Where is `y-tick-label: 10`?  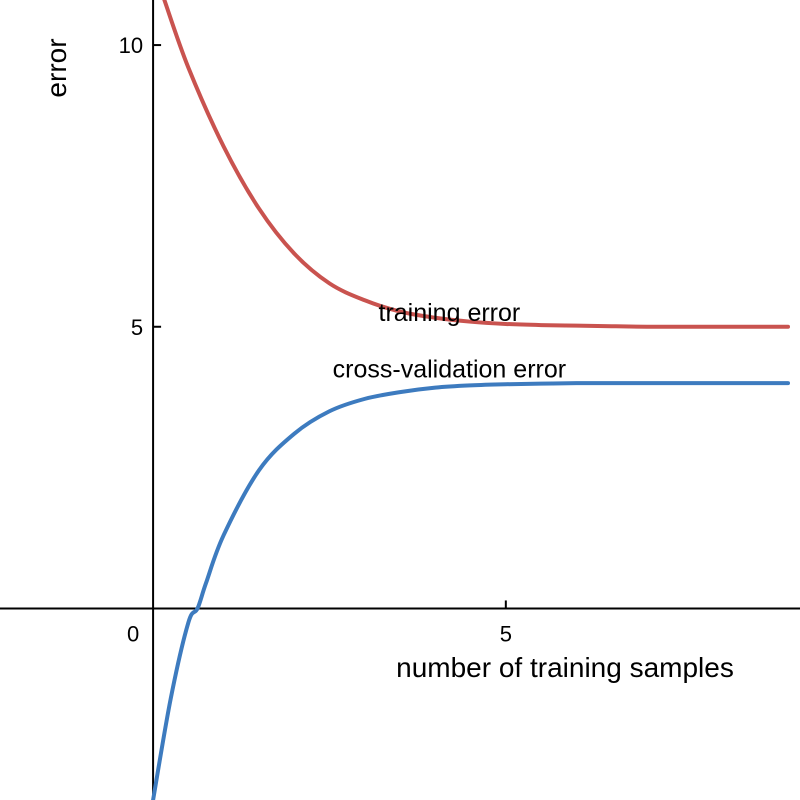
y-tick-label: 10 is located at coordinates (131, 45).